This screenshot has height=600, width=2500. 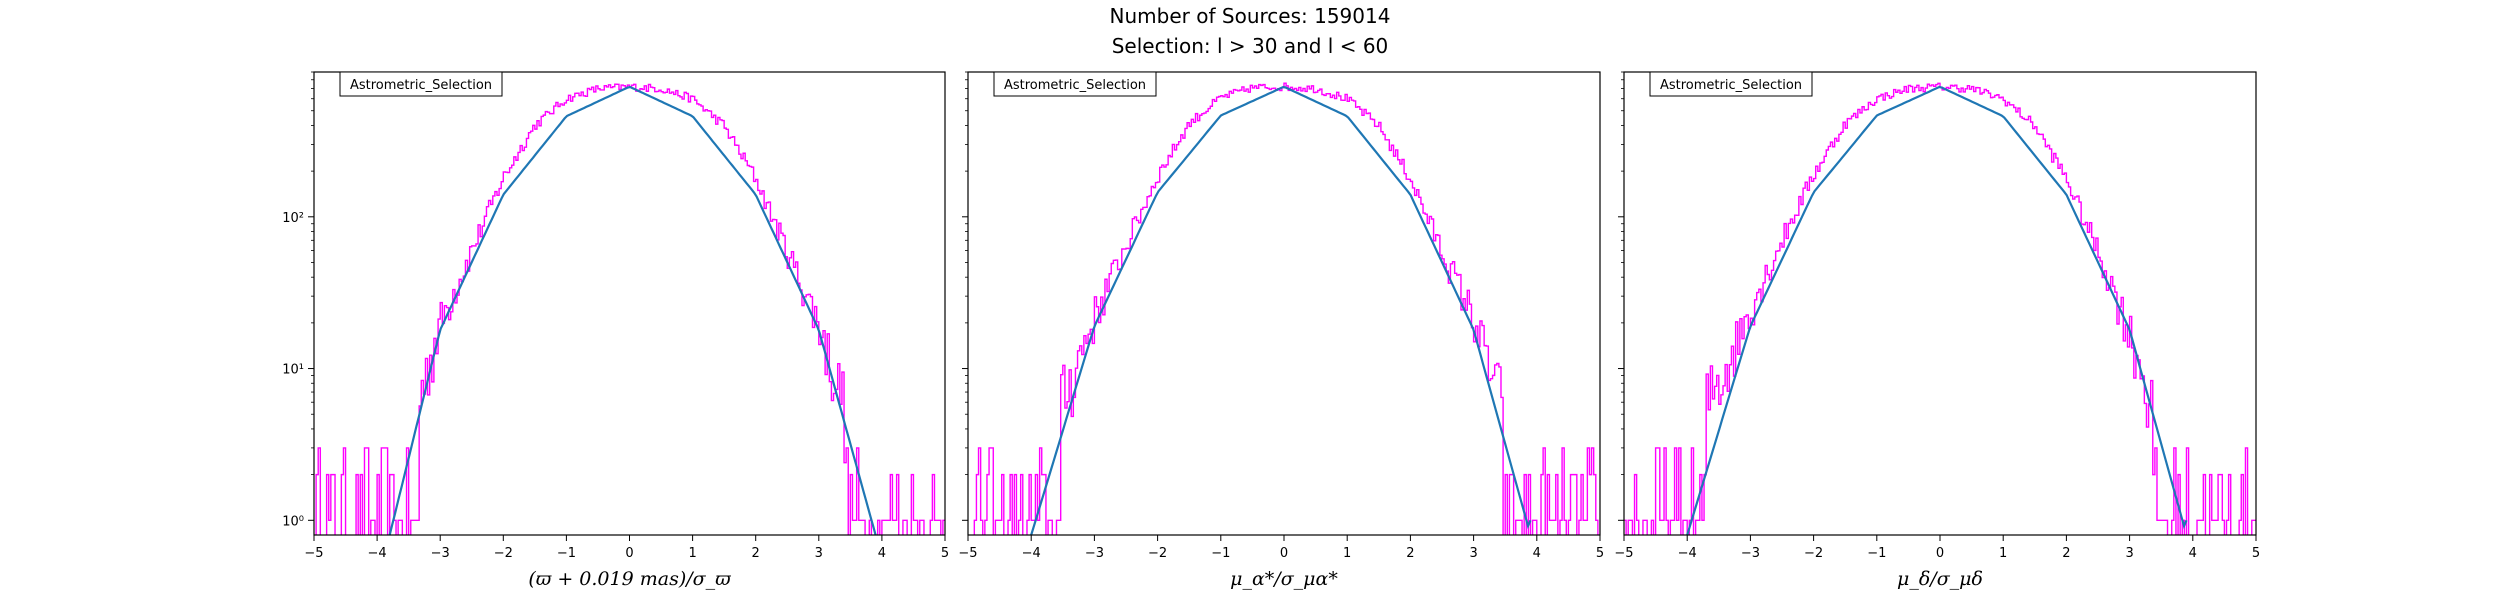 What do you see at coordinates (629, 553) in the screenshot?
I see `x-tick-label-panel-1: 0` at bounding box center [629, 553].